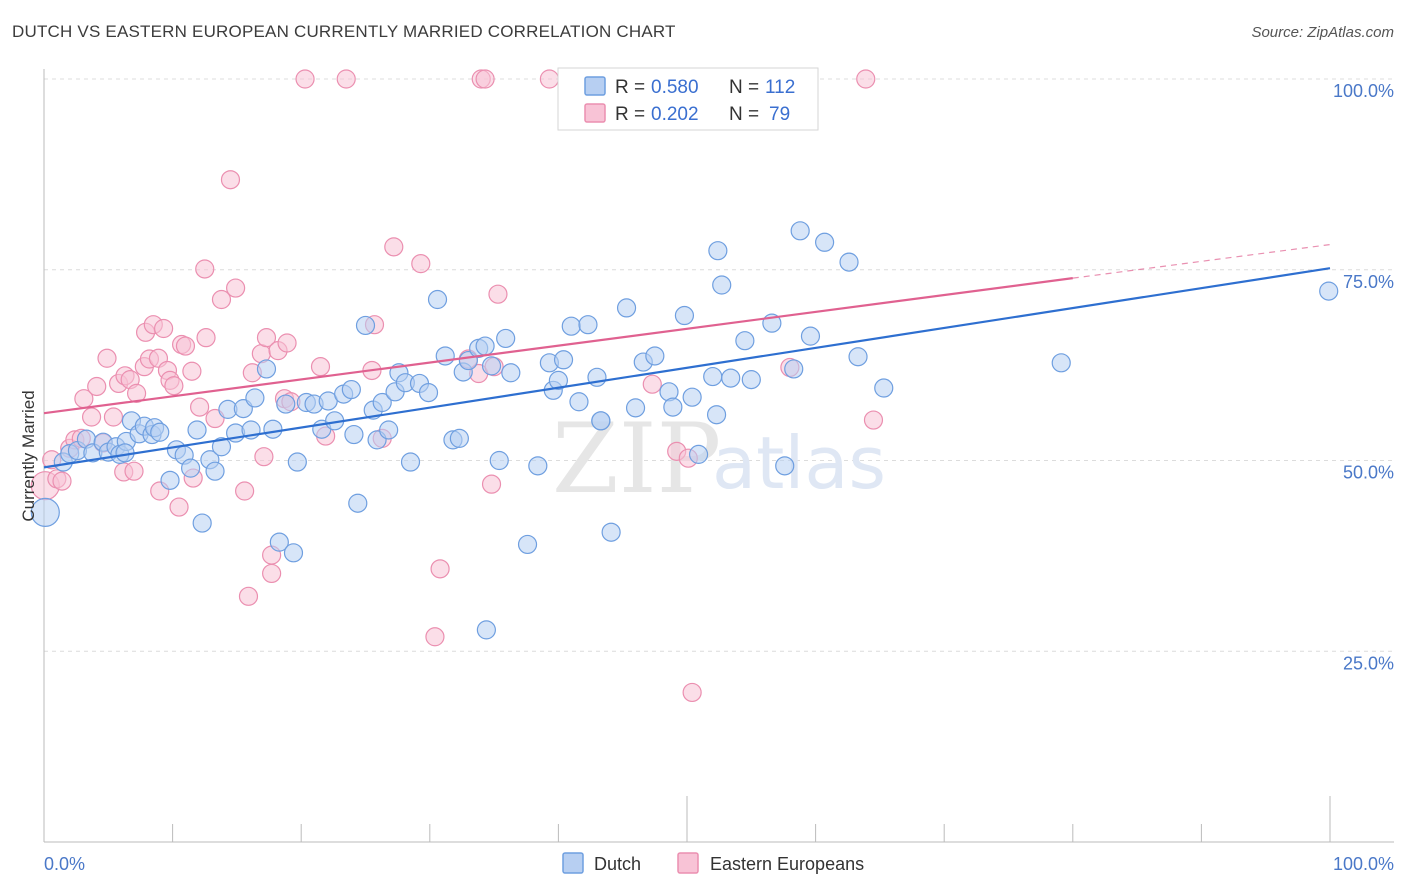 The image size is (1406, 892). Describe the element at coordinates (1322, 32) in the screenshot. I see `source-label: Source: ZipAtlas.com` at that location.